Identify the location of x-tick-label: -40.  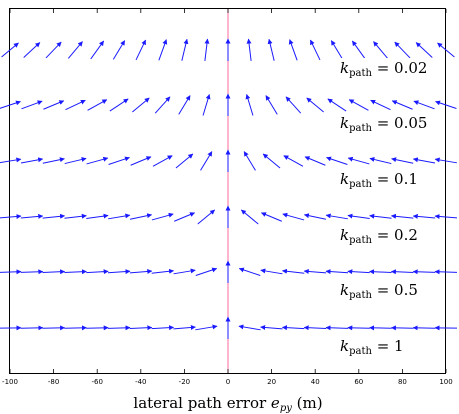
(140, 382).